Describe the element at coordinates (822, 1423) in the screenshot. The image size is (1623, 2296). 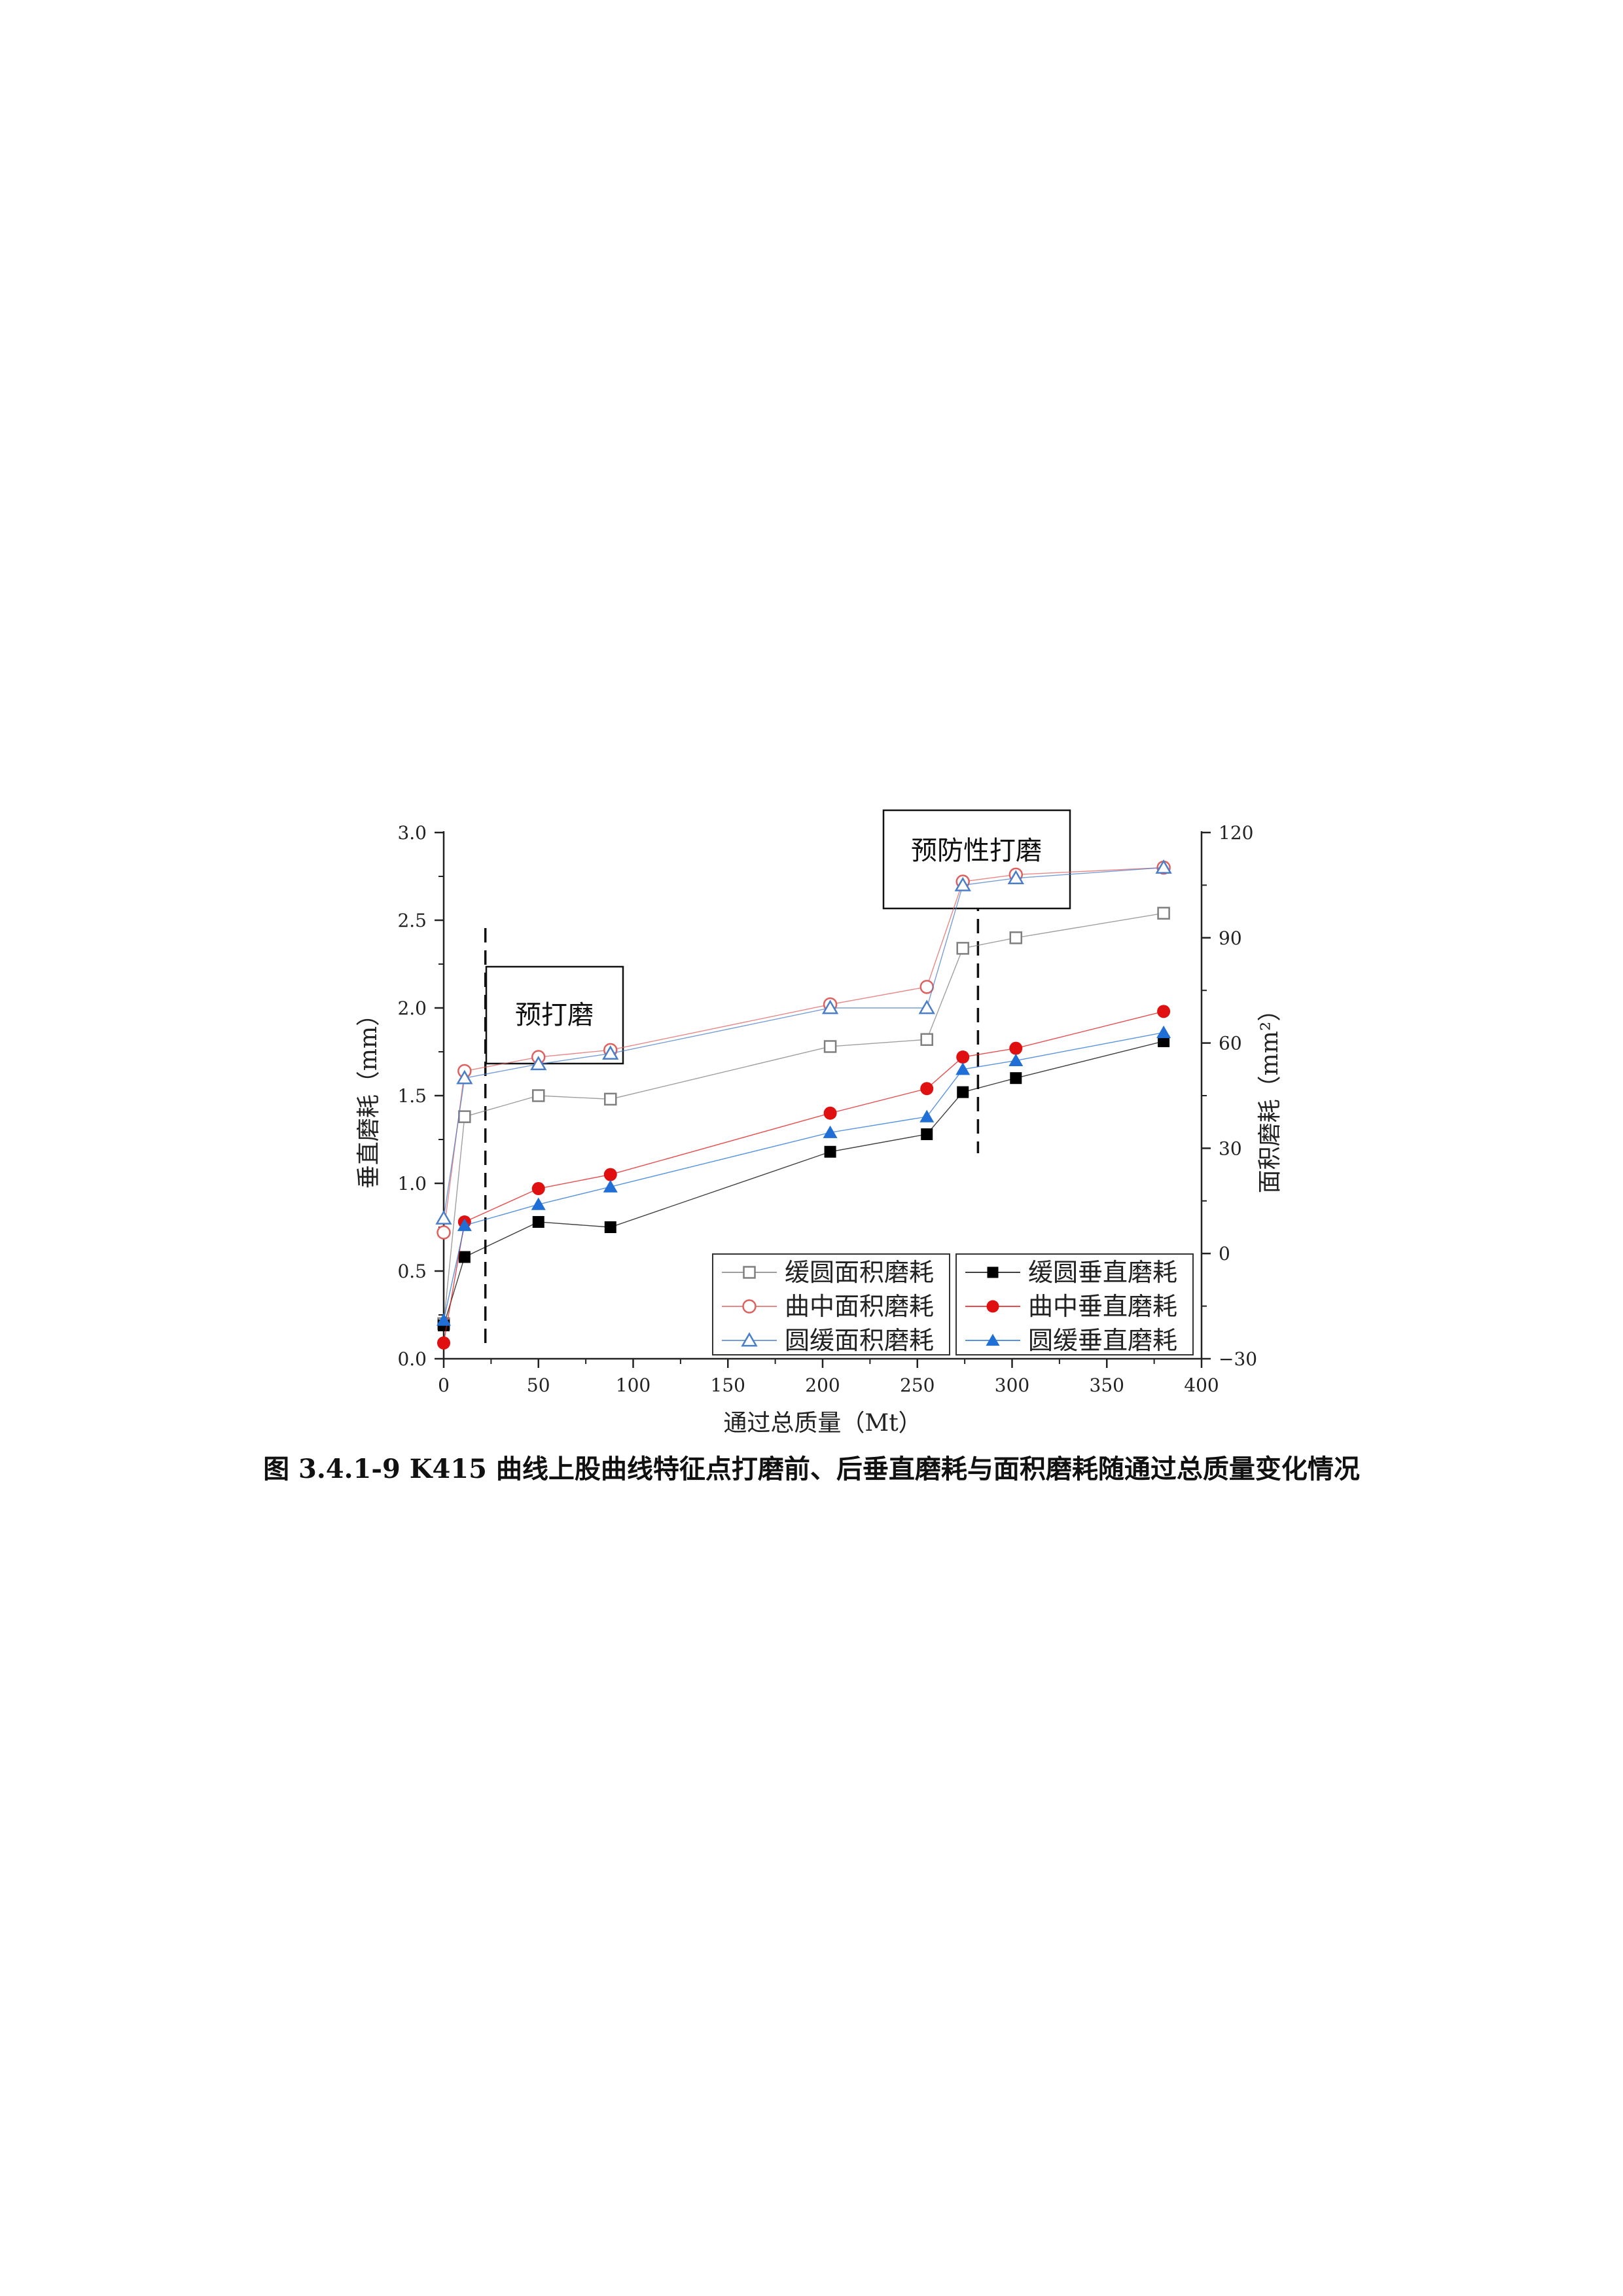
I see `x-axis-title: 通过总质量（Mt）` at that location.